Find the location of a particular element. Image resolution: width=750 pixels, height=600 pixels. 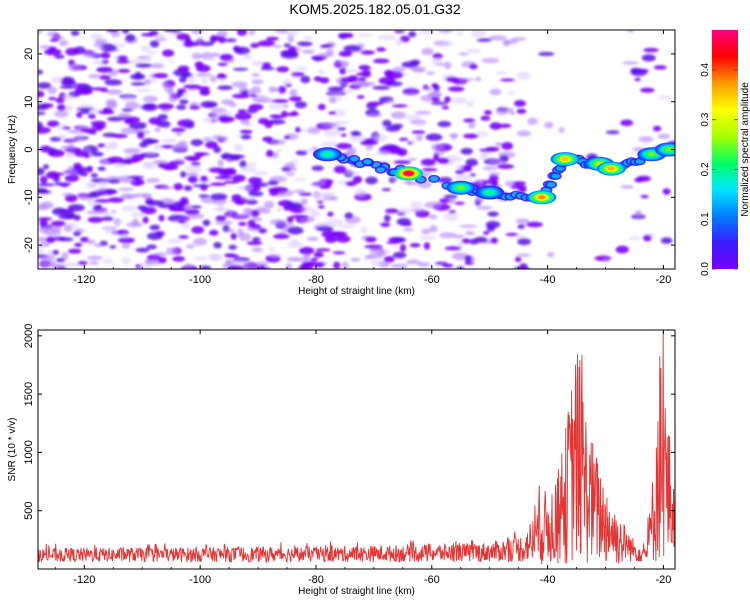

snr-ytick-label: 500 is located at coordinates (29, 511).